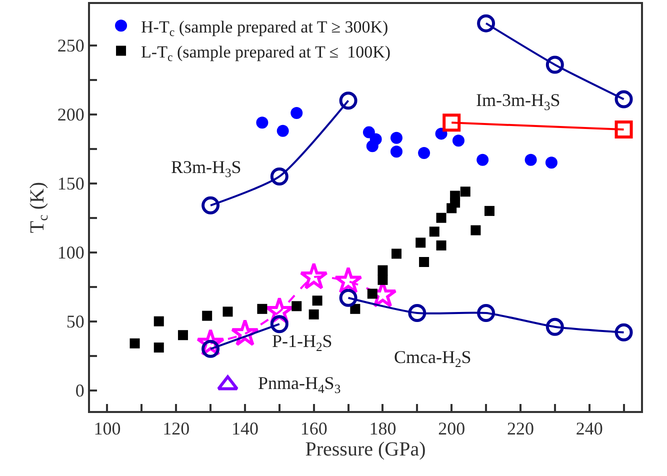  I want to click on x-tick-label: 200, so click(452, 428).